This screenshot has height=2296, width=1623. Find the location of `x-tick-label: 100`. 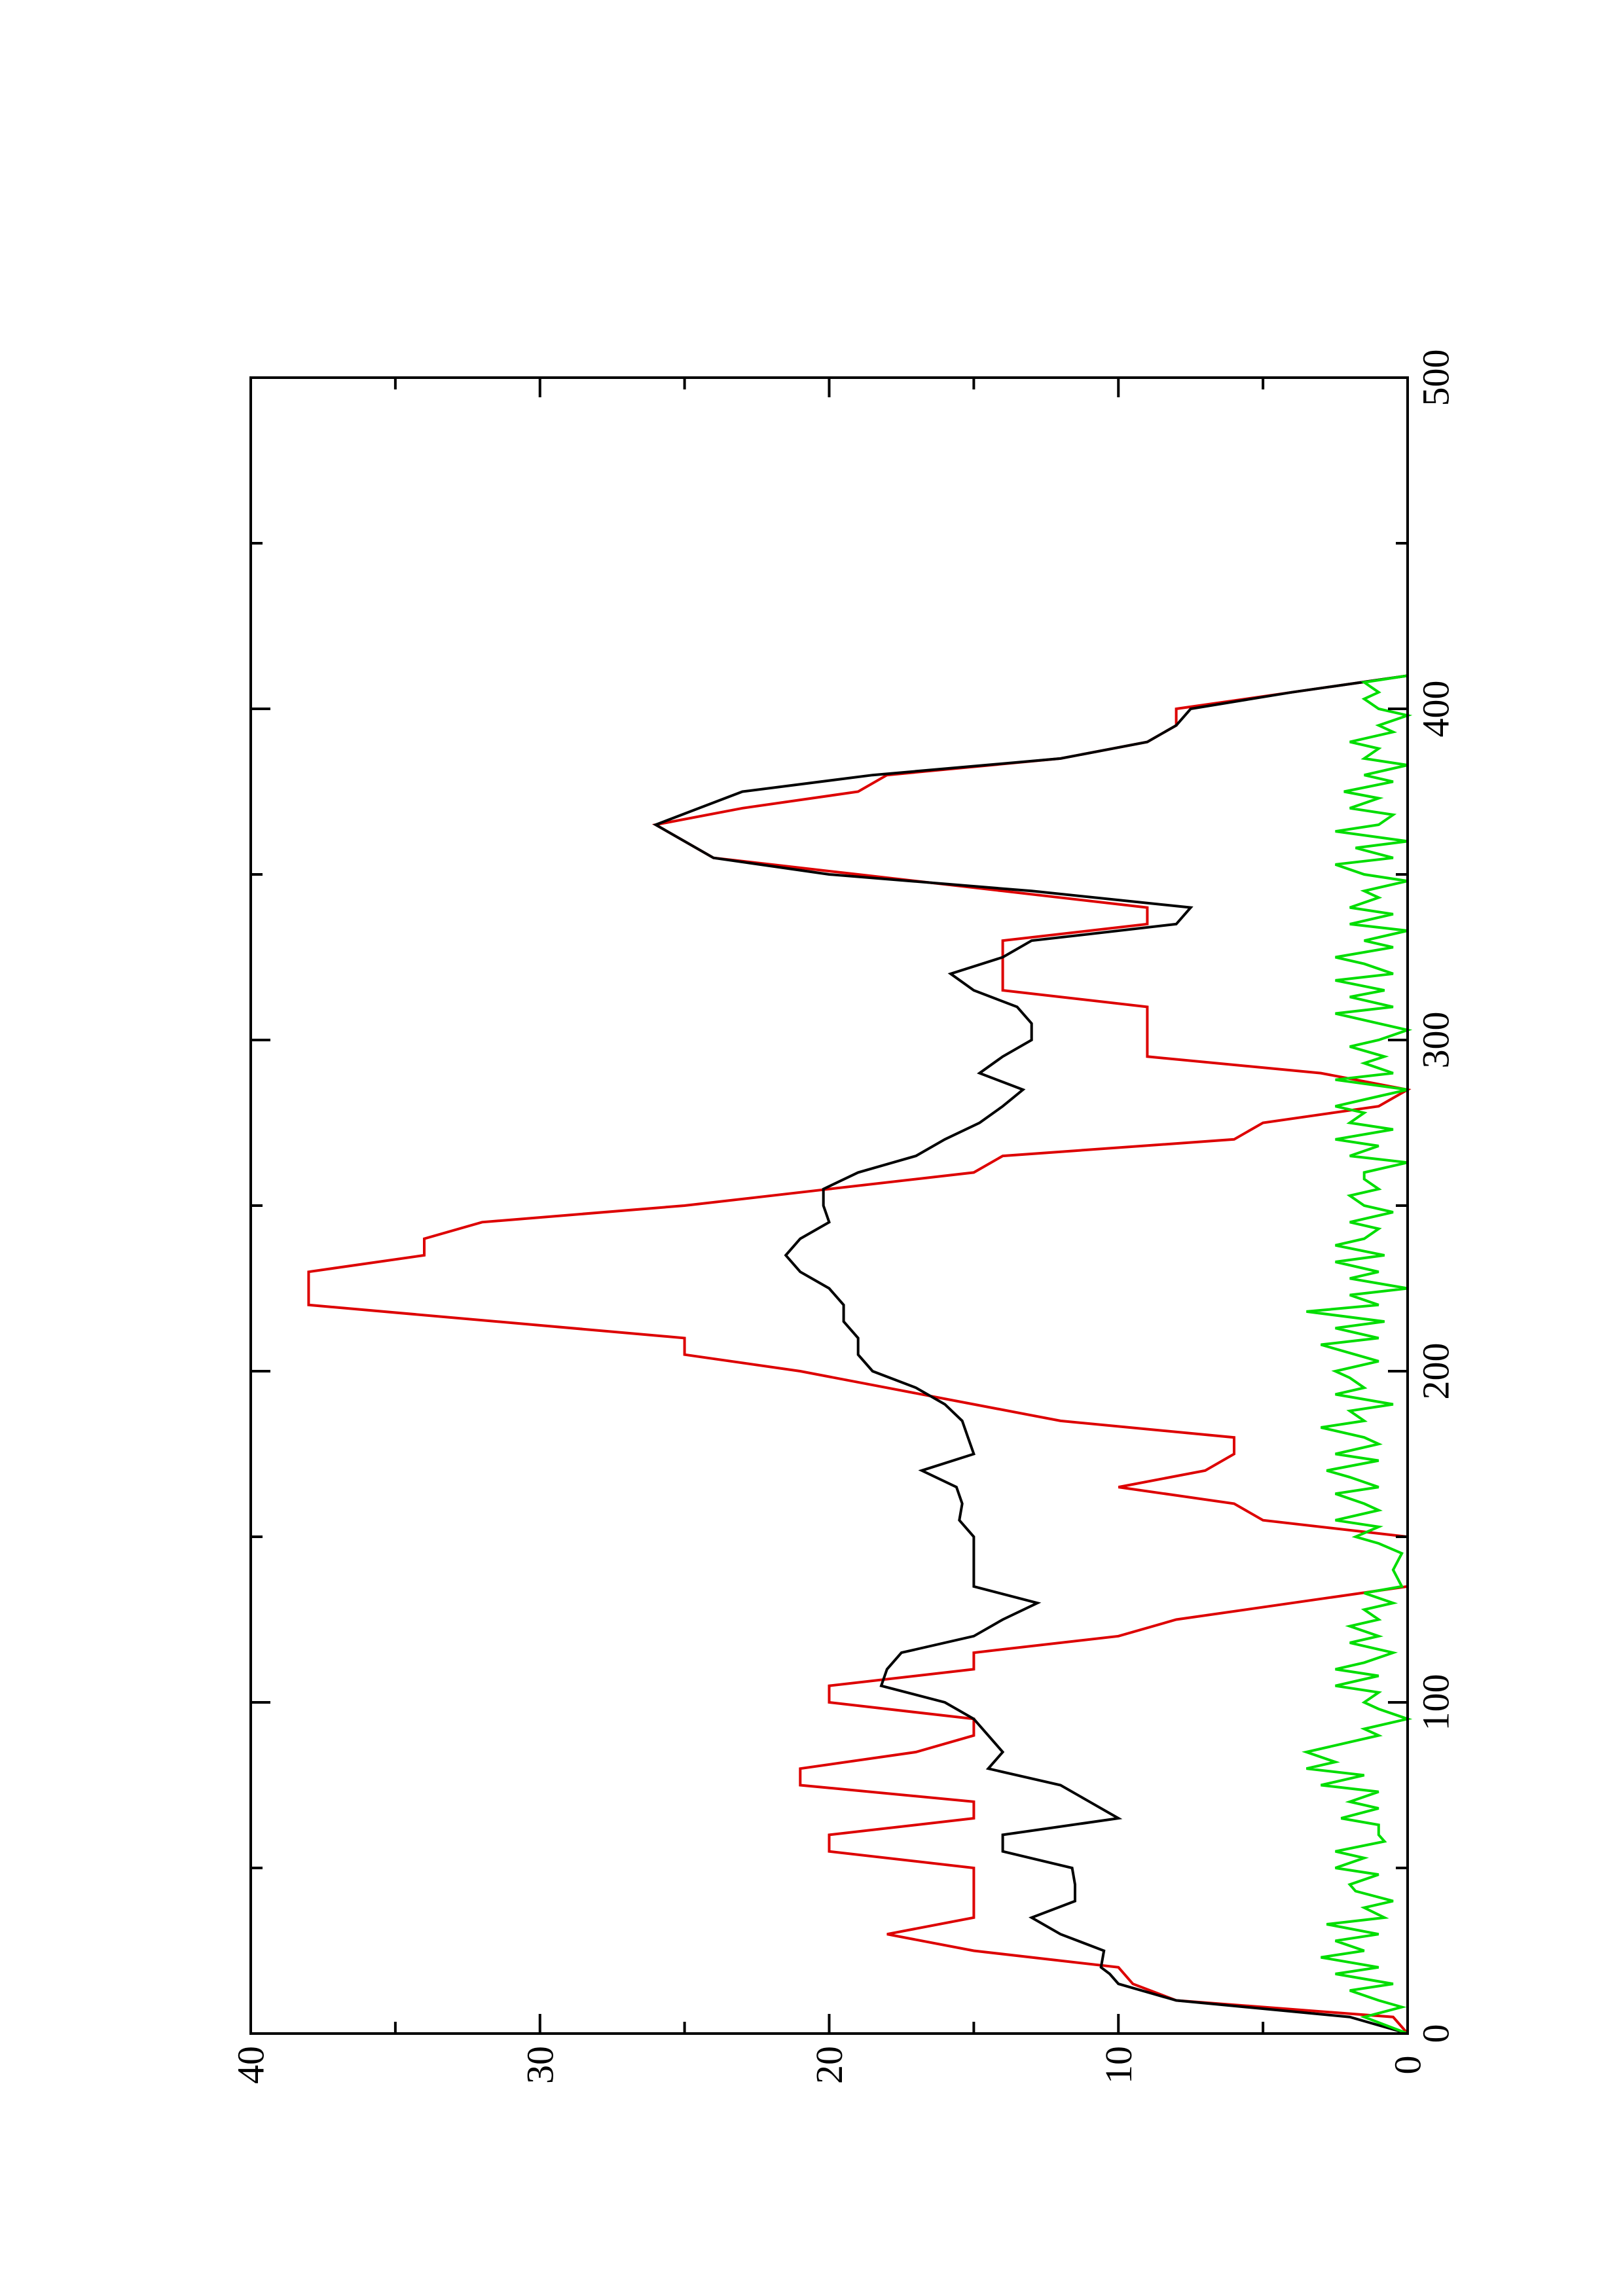

x-tick-label: 100 is located at coordinates (1436, 1702).